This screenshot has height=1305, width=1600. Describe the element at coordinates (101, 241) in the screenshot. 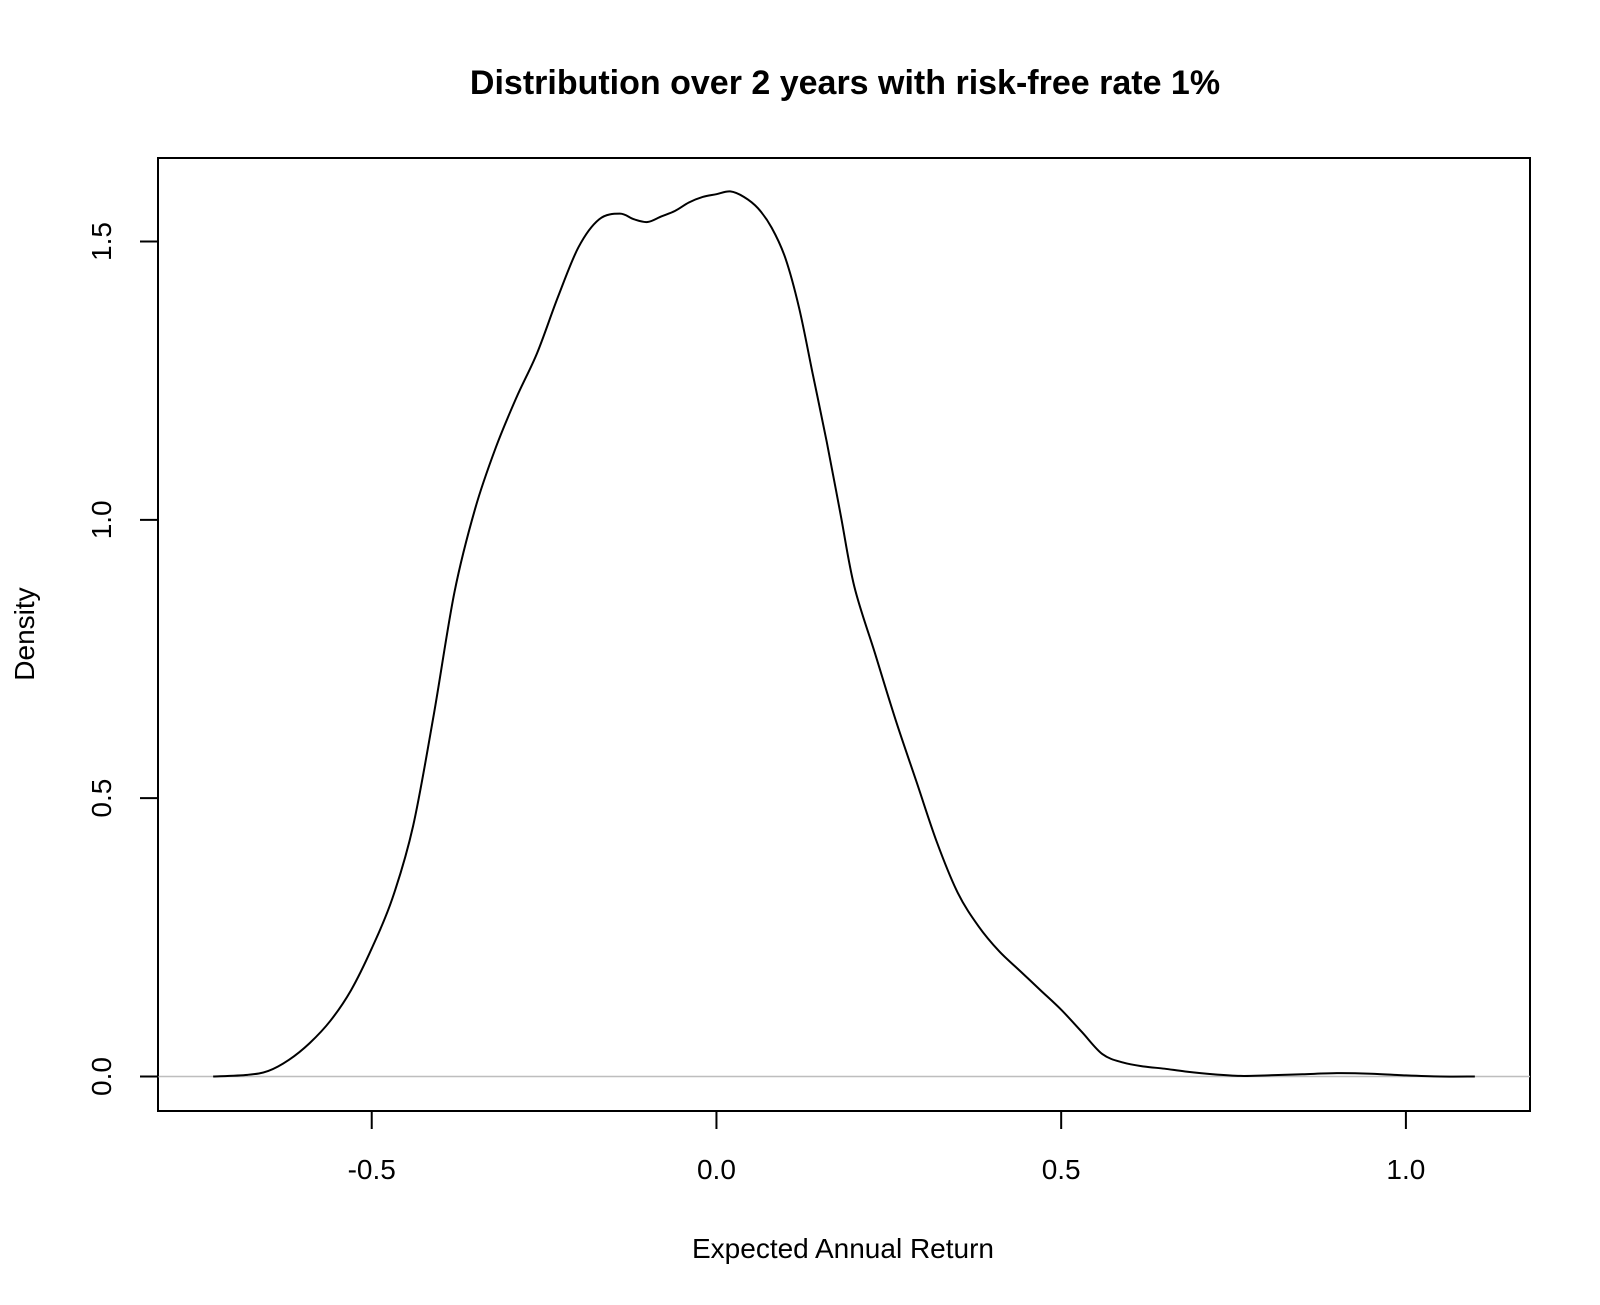

I see `y-tick-label: 1.5` at that location.